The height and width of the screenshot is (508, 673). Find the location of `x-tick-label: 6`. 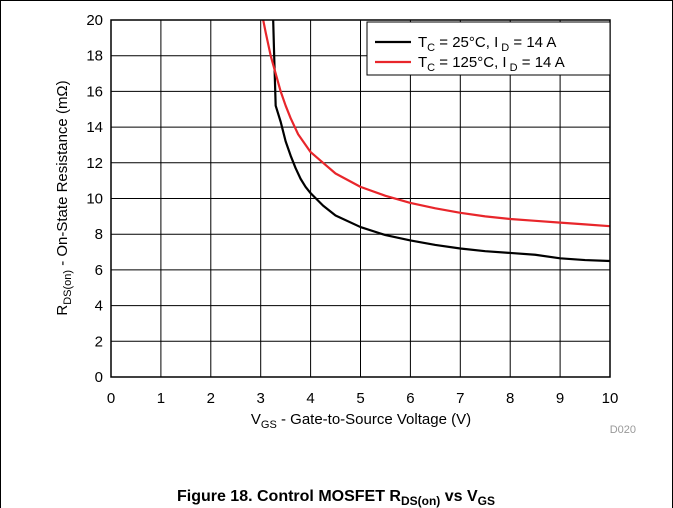

x-tick-label: 6 is located at coordinates (410, 398).